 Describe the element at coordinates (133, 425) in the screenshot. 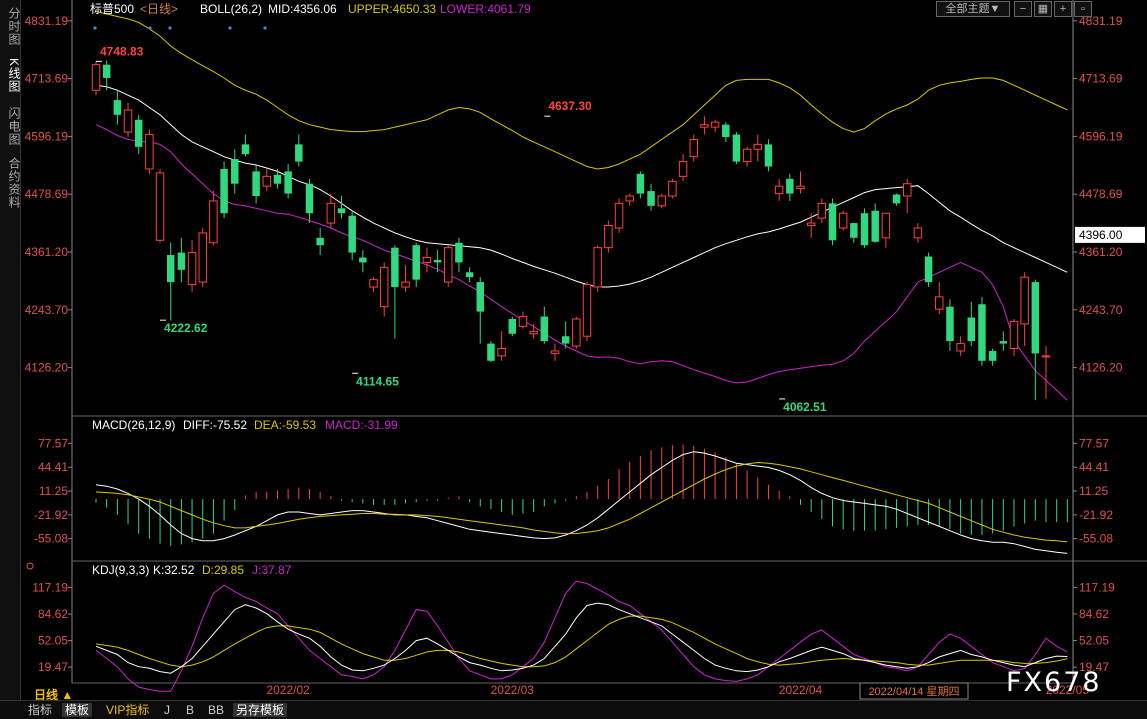

I see `macd-indicator-name: MACD(26,12,9)` at that location.